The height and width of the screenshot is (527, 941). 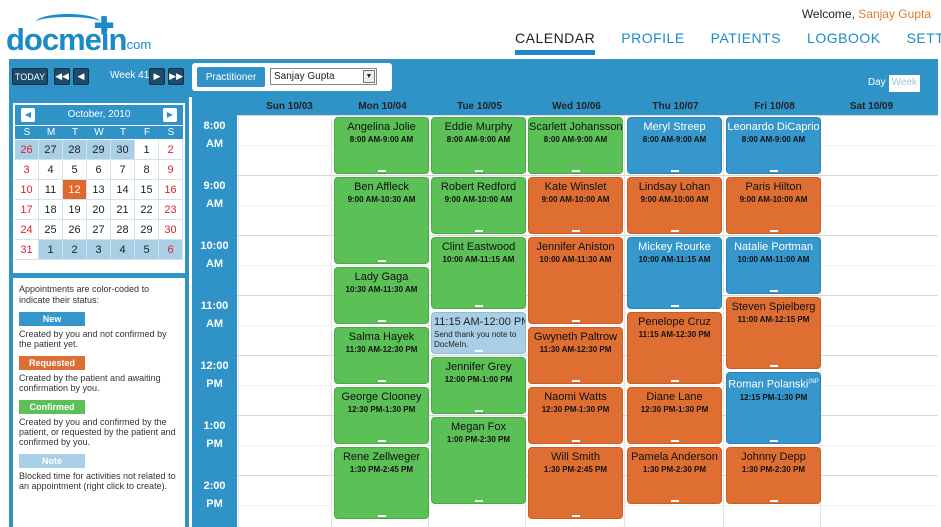 What do you see at coordinates (381, 295) in the screenshot?
I see `appointment-confirmed: Lady Gaga 10:30 AM-11:30 AM` at bounding box center [381, 295].